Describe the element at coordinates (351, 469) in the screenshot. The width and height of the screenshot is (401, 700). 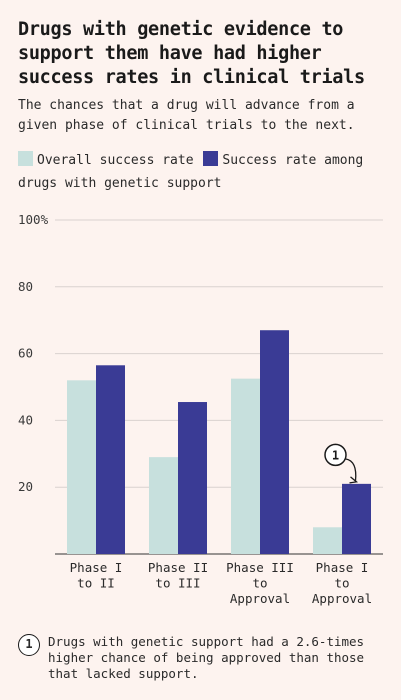
I see `annotation-arrow` at that location.